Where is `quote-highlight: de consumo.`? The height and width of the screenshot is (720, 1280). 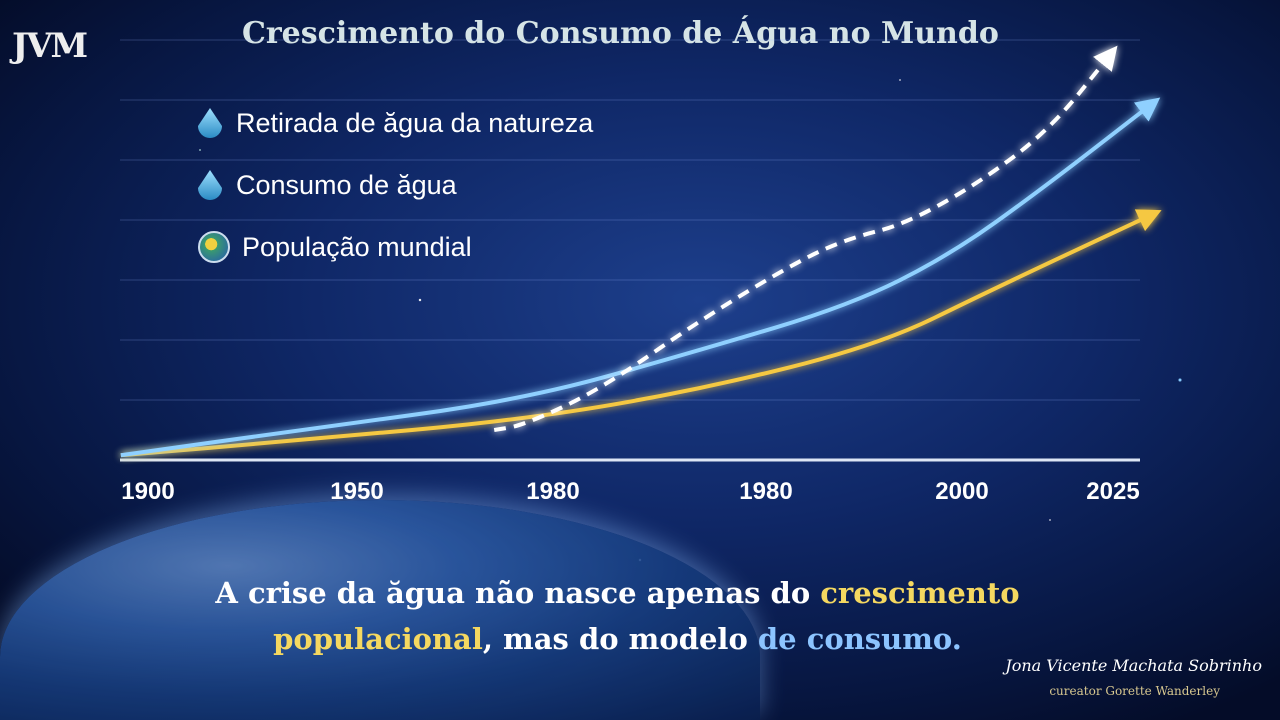 quote-highlight: de consumo. is located at coordinates (859, 639).